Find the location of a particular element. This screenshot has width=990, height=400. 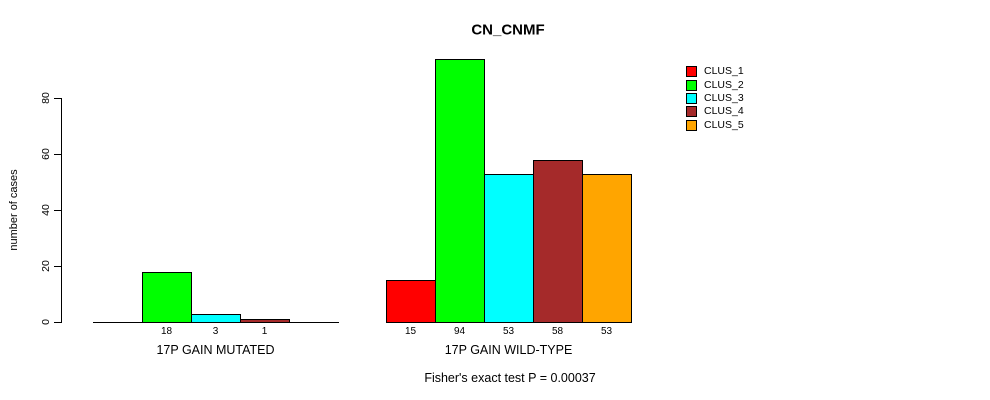

y-tick-label: 60 is located at coordinates (46, 154).